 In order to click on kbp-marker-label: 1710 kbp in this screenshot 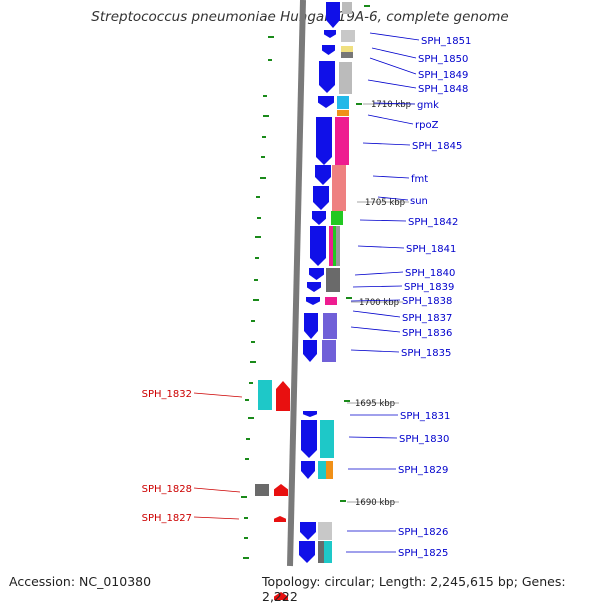, I will do `click(391, 105)`.